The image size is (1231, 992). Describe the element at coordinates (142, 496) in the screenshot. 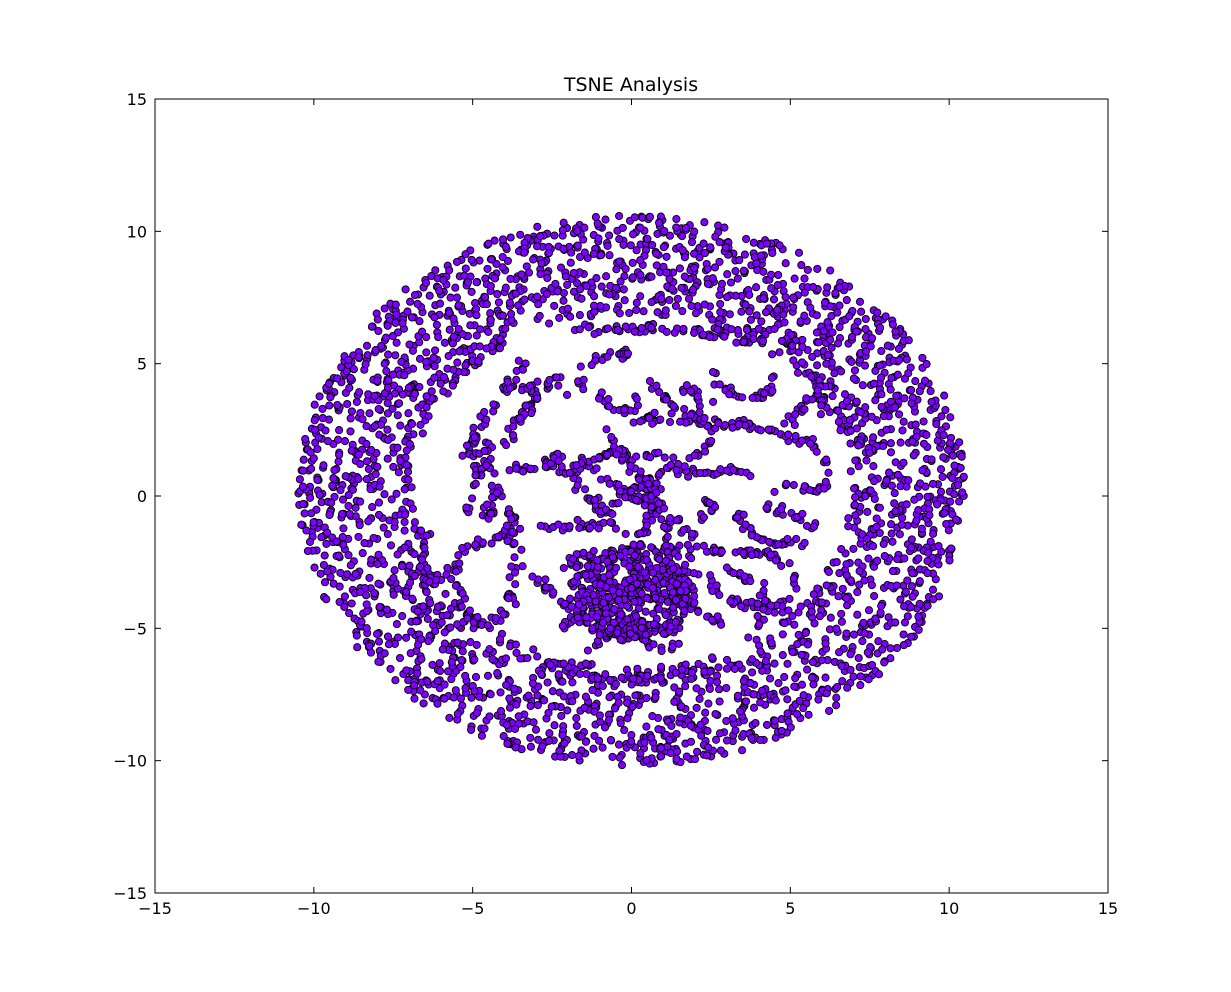

I see `y-tick-label: 0` at that location.